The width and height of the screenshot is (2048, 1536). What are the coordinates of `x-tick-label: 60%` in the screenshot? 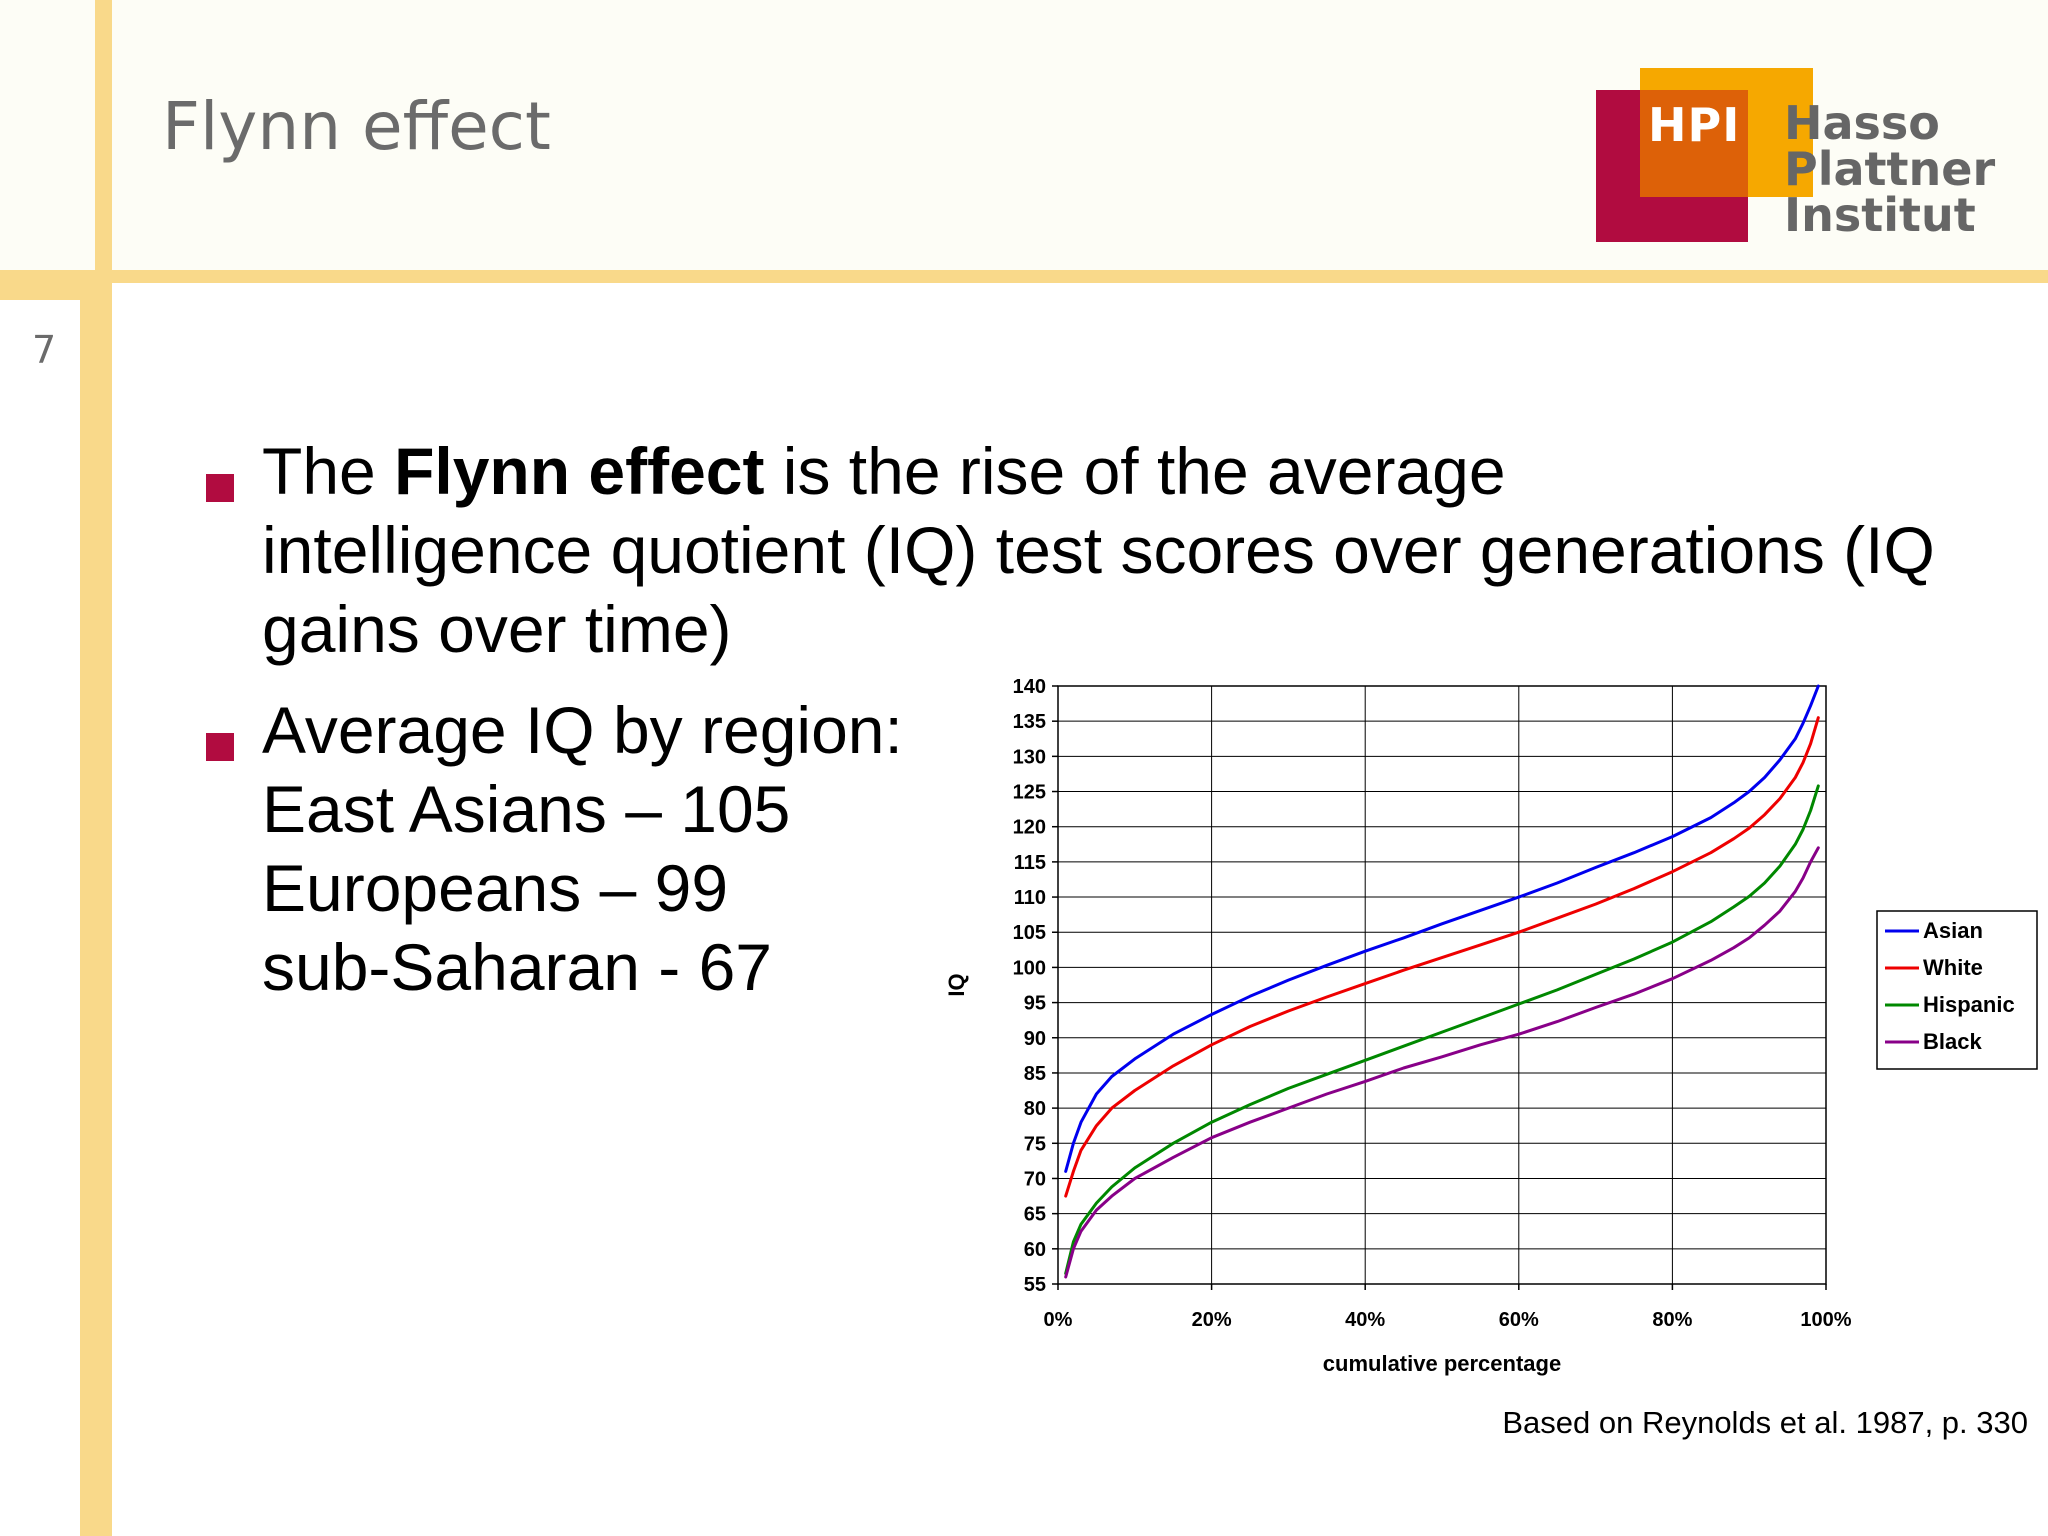 It's located at (1519, 1320).